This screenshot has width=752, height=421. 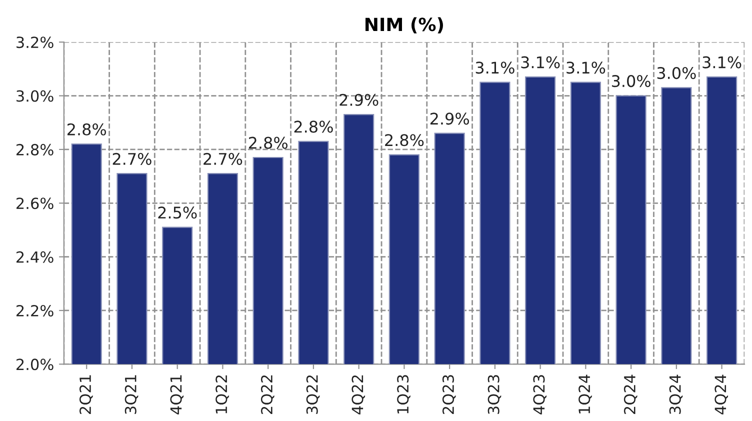 I want to click on x-tick-label: 4Q21, so click(x=177, y=394).